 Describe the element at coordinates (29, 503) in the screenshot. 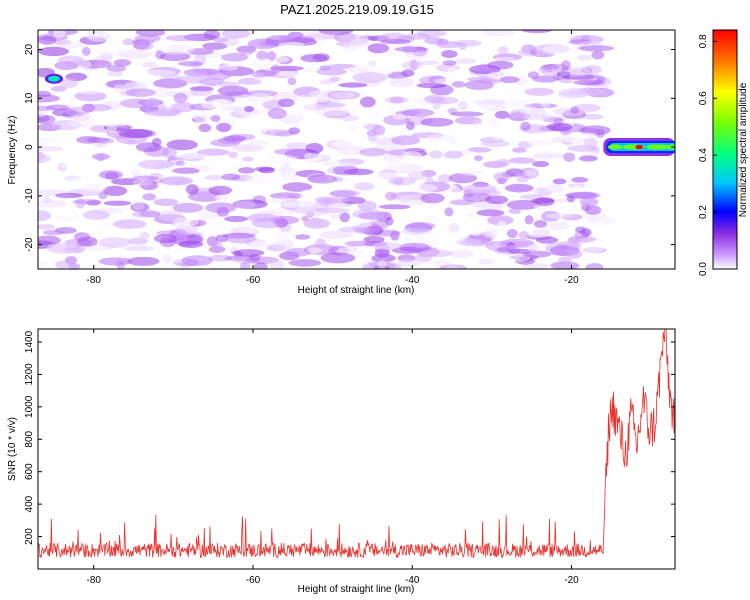

I see `snr-y-tick-label: 400` at that location.